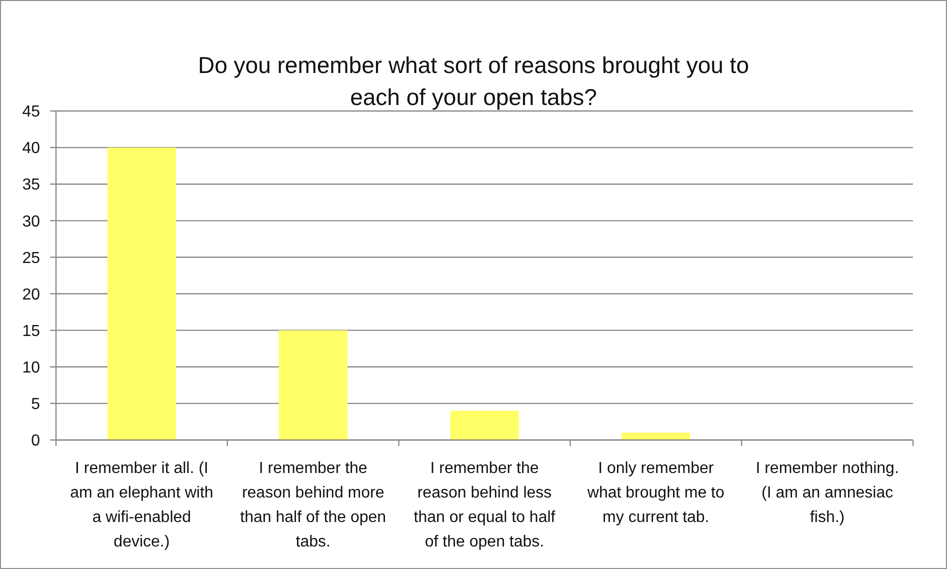 This screenshot has width=947, height=569. Describe the element at coordinates (31, 295) in the screenshot. I see `y-tick-label: 20` at that location.